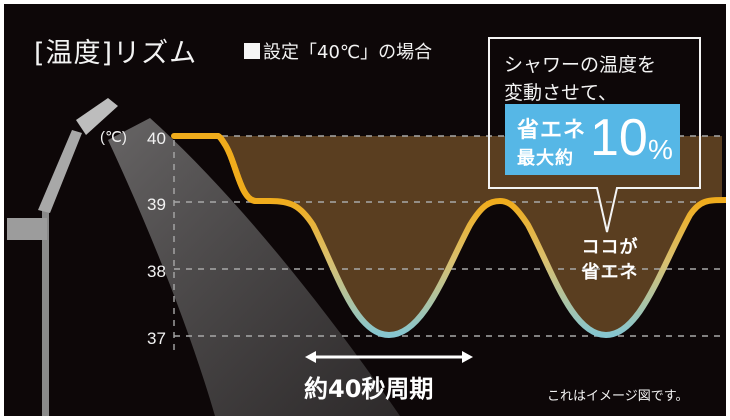 Image resolution: width=730 pixels, height=420 pixels. I want to click on y-tick-38: 38, so click(156, 271).